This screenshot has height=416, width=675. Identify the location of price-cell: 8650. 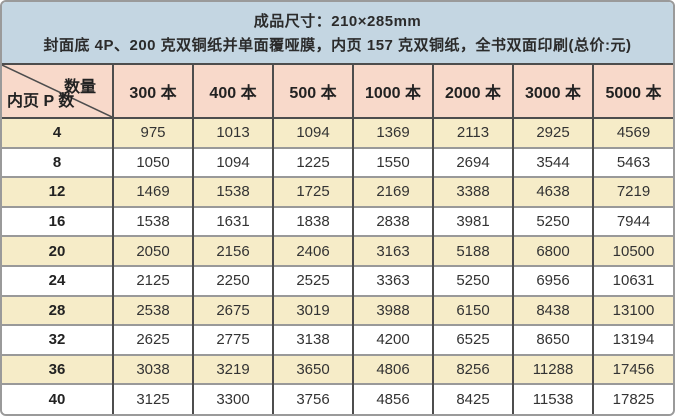
(552, 340).